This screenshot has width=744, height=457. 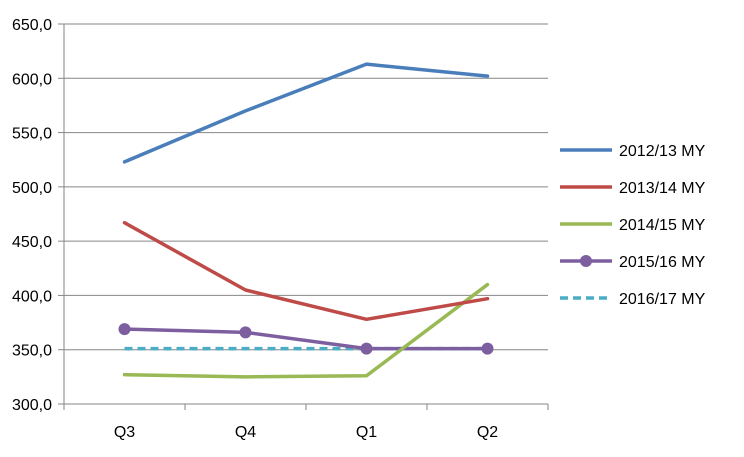 What do you see at coordinates (662, 262) in the screenshot?
I see `legend-label: 2015/16 MY` at bounding box center [662, 262].